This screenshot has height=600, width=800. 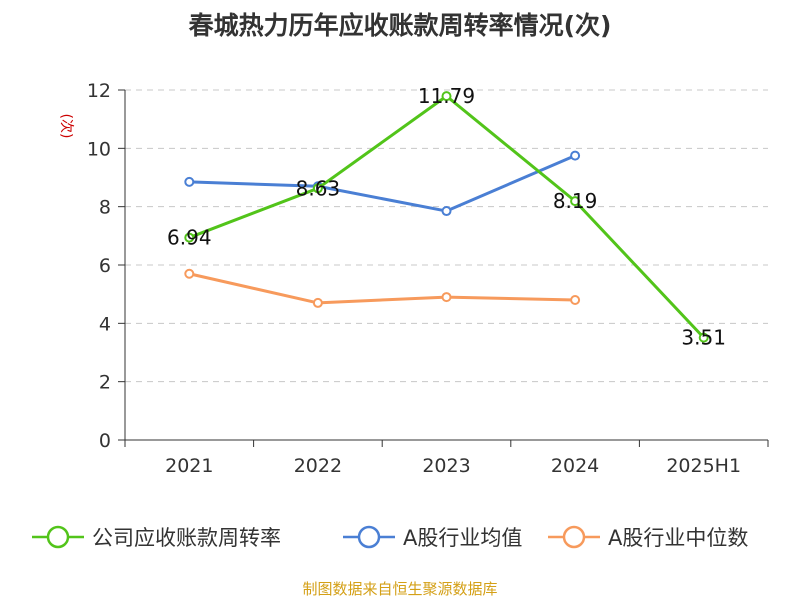 What do you see at coordinates (186, 538) in the screenshot?
I see `legend-label: 公司应收账款周转率` at bounding box center [186, 538].